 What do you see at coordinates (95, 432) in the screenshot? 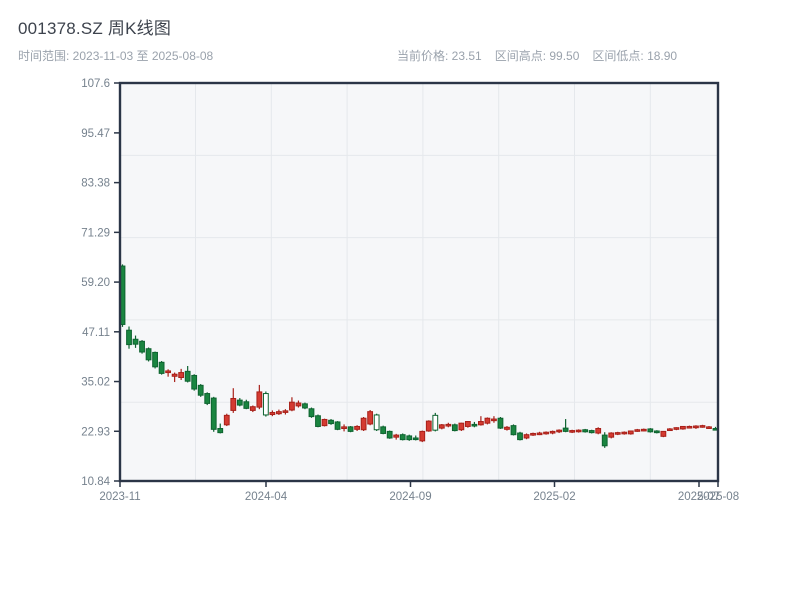
I see `y-tick-label: 22.93` at bounding box center [95, 432].